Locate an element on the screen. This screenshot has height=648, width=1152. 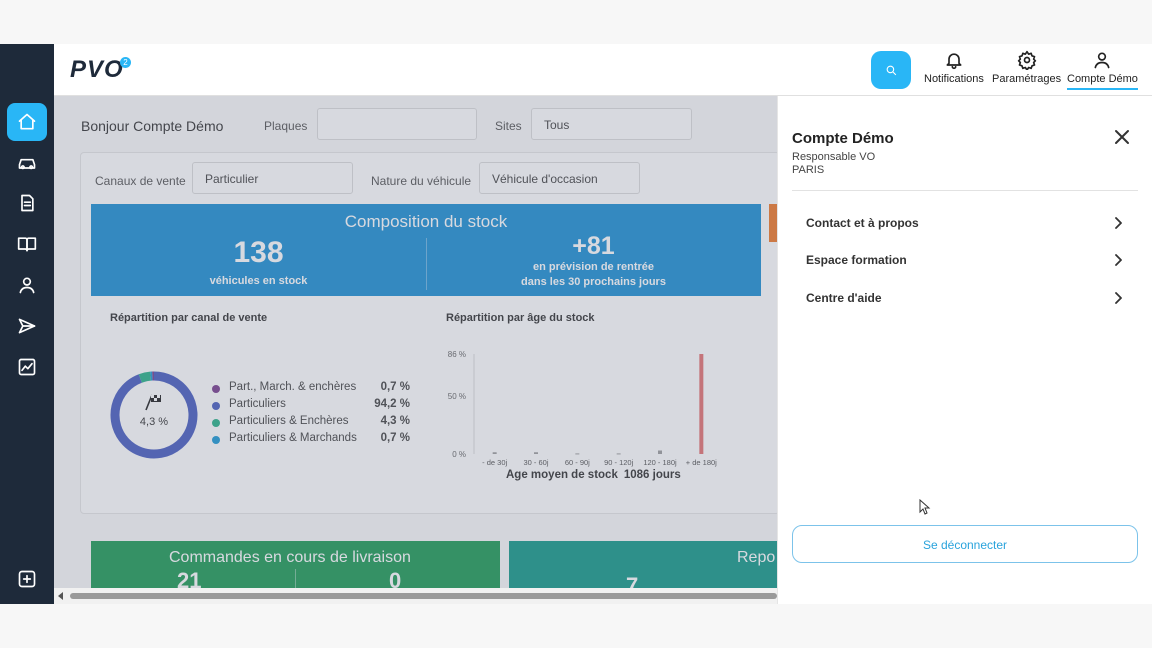
y-tick-label: 50 % is located at coordinates (457, 396).